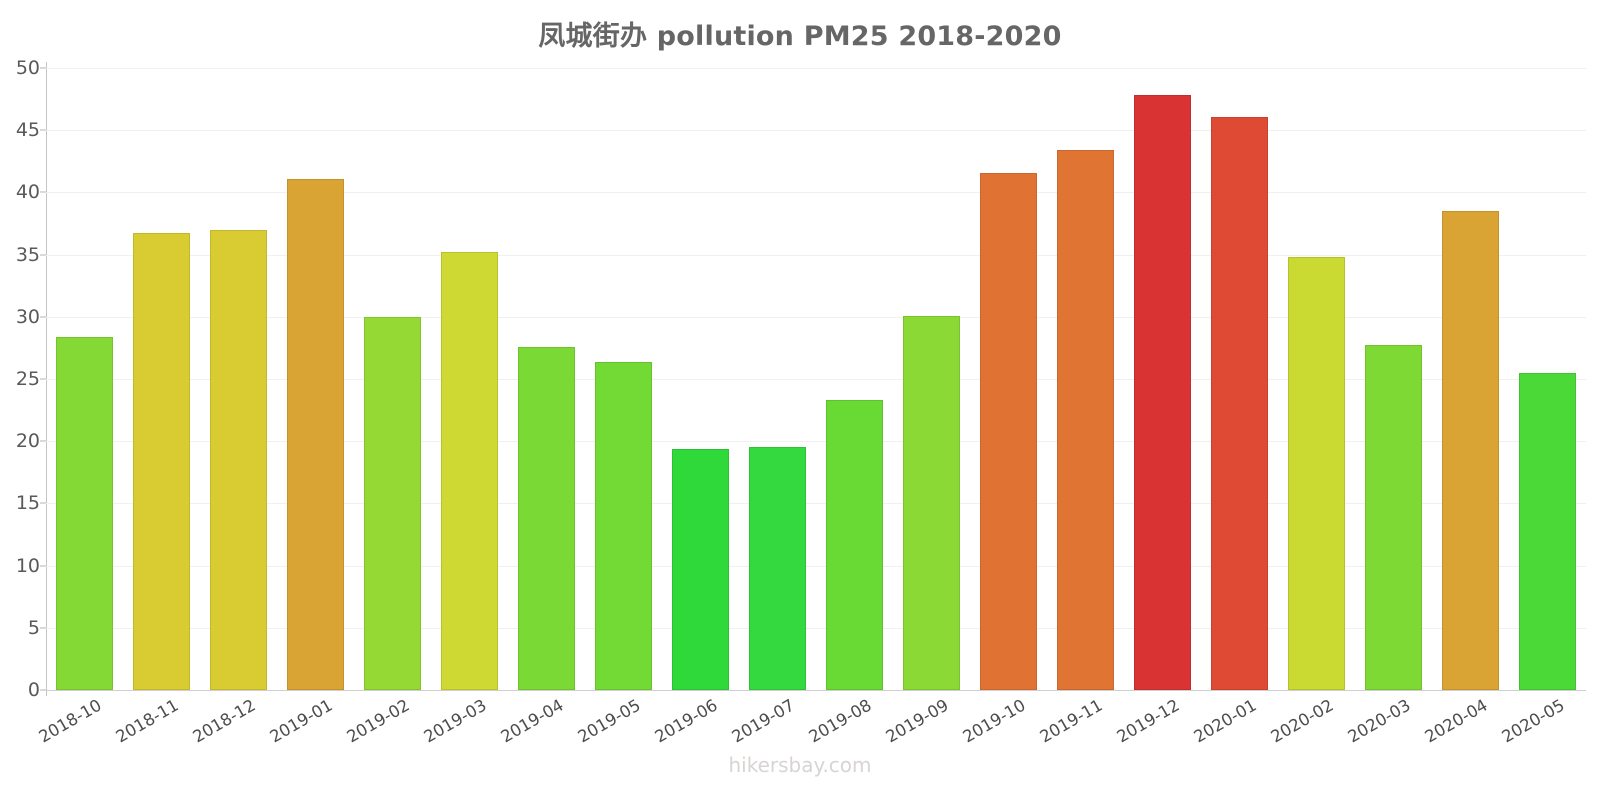 The height and width of the screenshot is (800, 1600). What do you see at coordinates (70, 721) in the screenshot?
I see `x-axis-tick-label: 2018-10` at bounding box center [70, 721].